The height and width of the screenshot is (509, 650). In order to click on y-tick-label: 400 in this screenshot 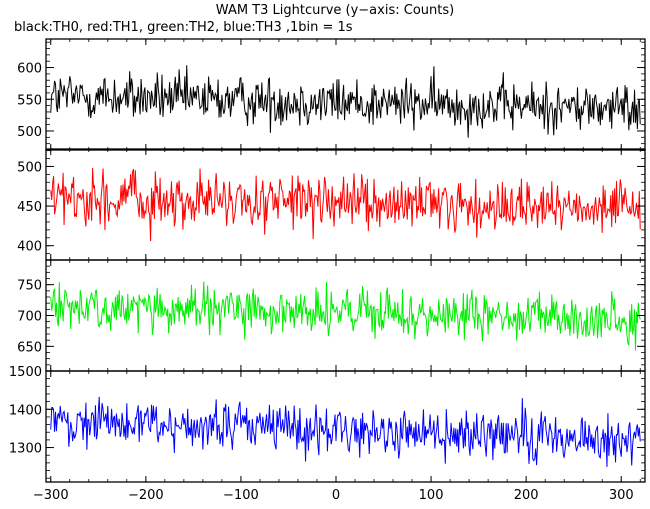, I will do `click(29, 247)`.